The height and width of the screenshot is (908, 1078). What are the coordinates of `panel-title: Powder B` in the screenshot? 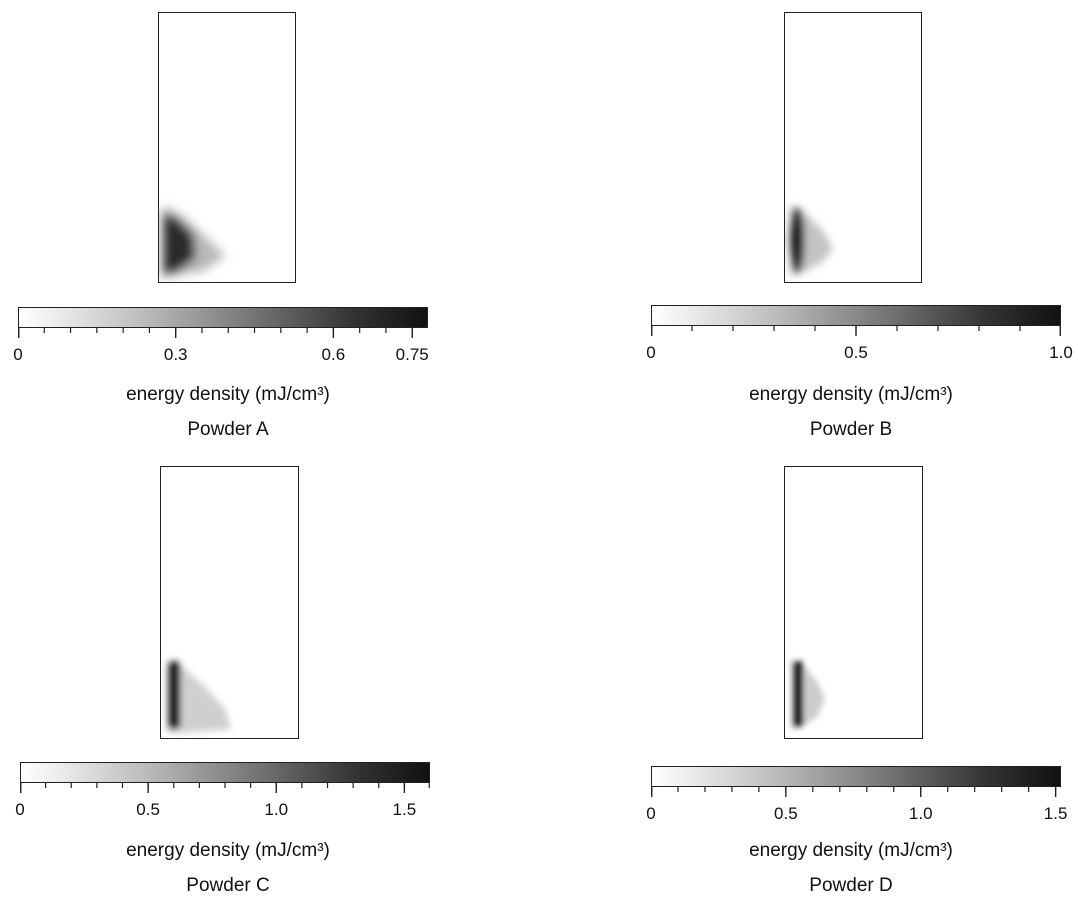 It's located at (851, 429).